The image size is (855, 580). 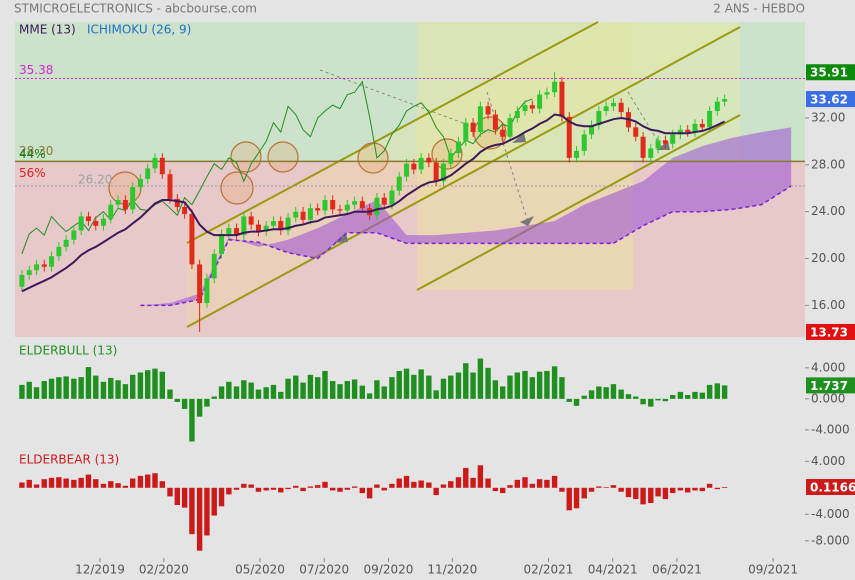 What do you see at coordinates (95, 179) in the screenshot?
I see `level-label: 26.20` at bounding box center [95, 179].